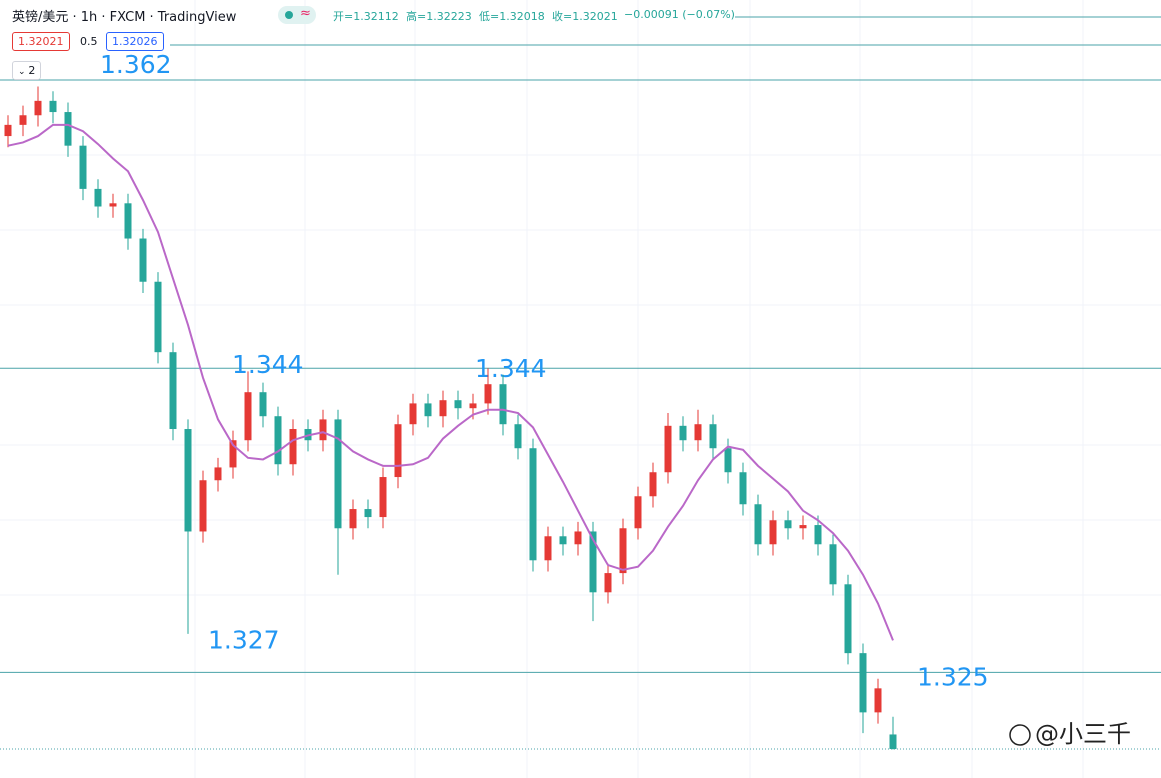  What do you see at coordinates (124, 17) in the screenshot?
I see `symbol: 英镑/美元 · 1h · FXCM · TradingView` at bounding box center [124, 17].